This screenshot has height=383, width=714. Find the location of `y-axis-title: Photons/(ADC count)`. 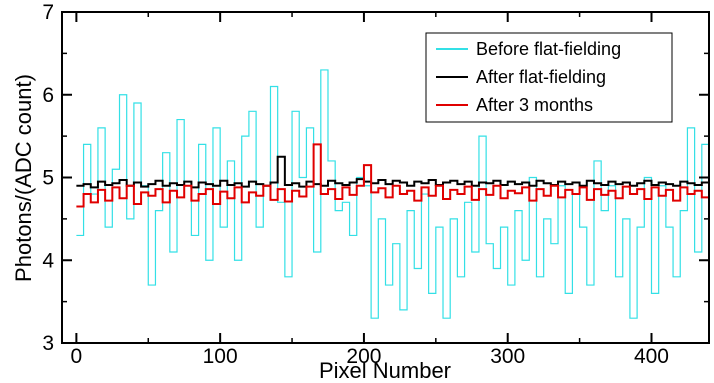

y-axis-title: Photons/(ADC count) is located at coordinates (23, 178).